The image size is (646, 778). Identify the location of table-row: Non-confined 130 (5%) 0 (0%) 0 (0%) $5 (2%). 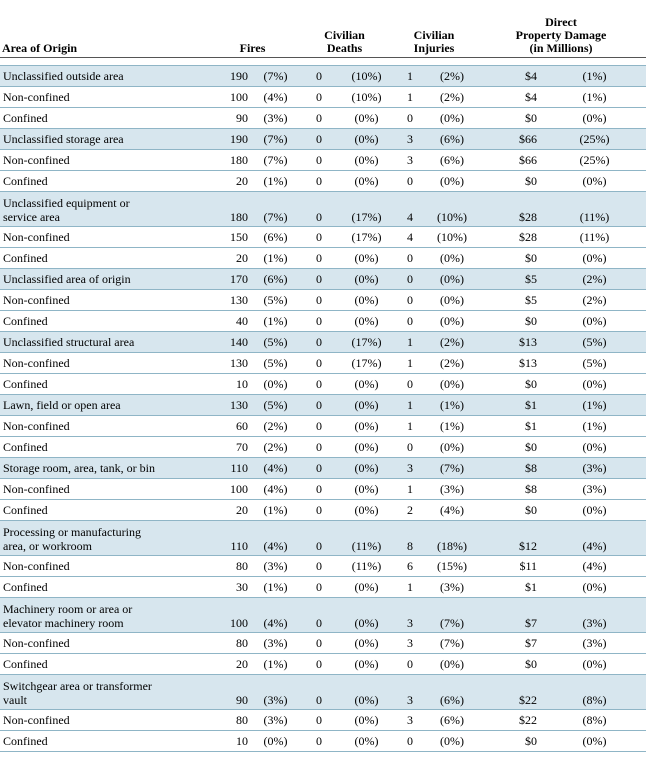
(323, 300).